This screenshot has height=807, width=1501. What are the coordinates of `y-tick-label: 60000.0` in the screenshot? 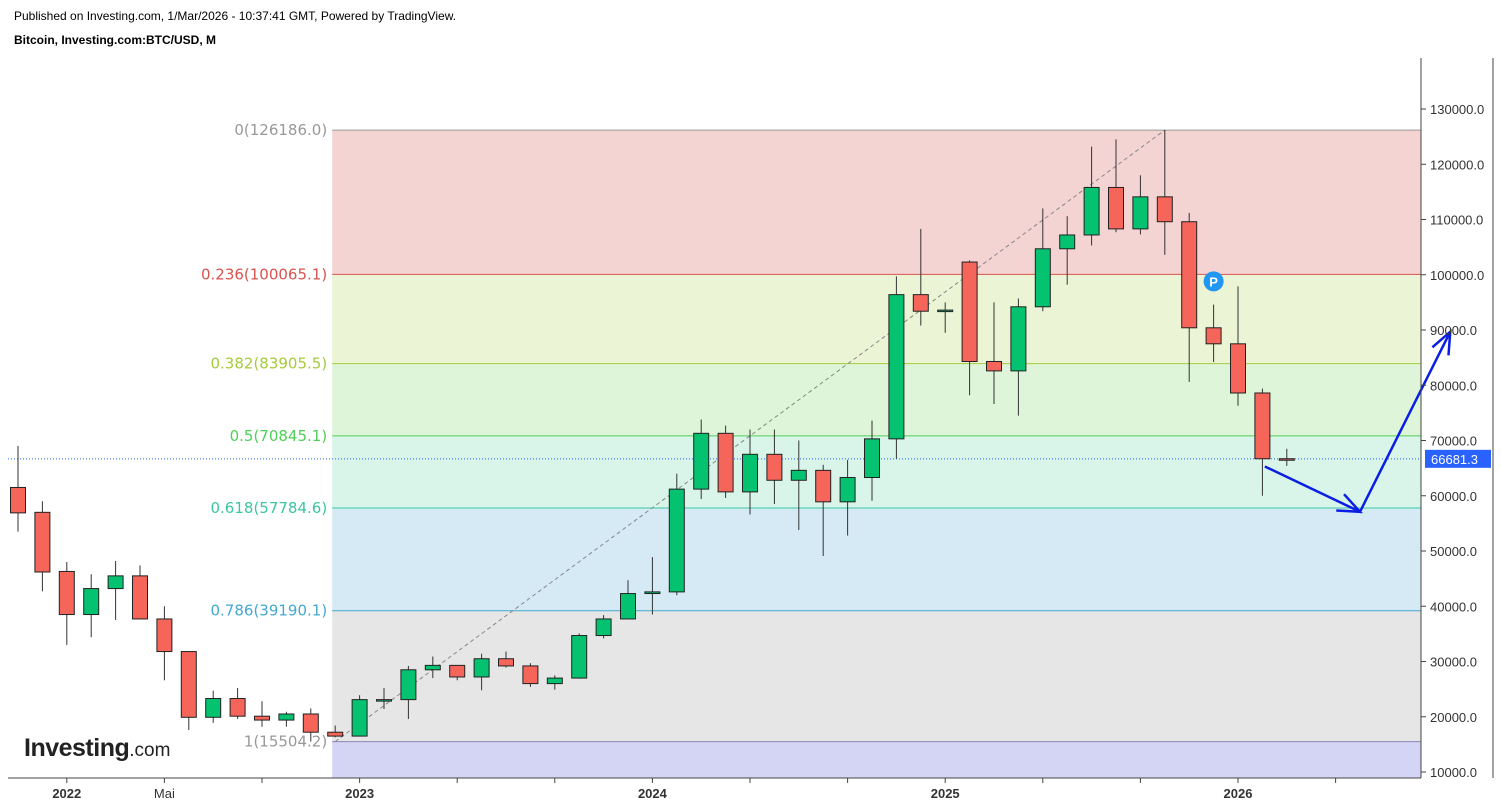 It's located at (1453, 496).